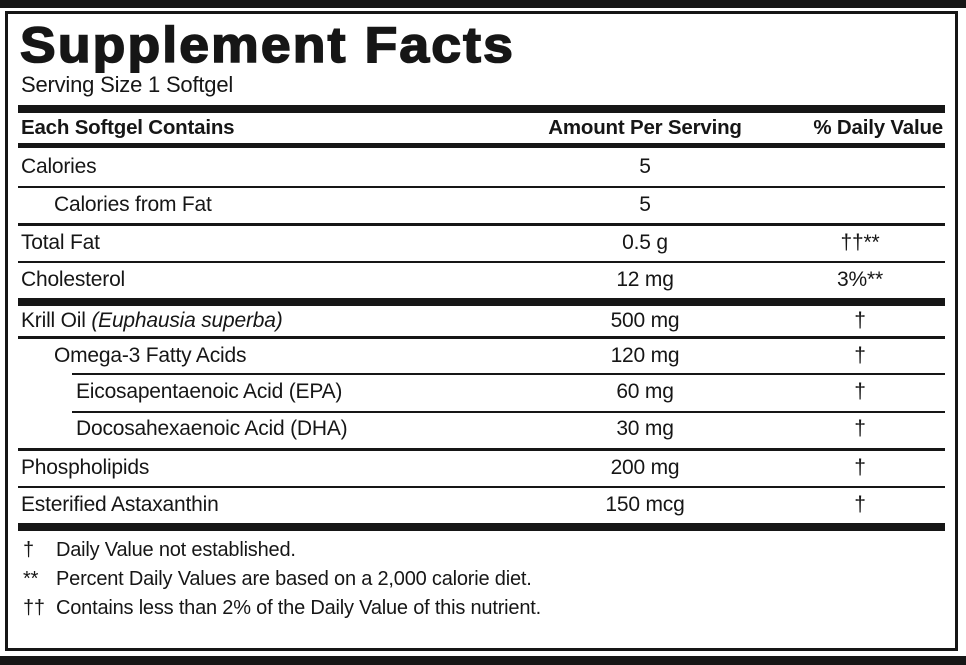 This screenshot has width=966, height=665. Describe the element at coordinates (483, 660) in the screenshot. I see `bottom-black-bar` at that location.